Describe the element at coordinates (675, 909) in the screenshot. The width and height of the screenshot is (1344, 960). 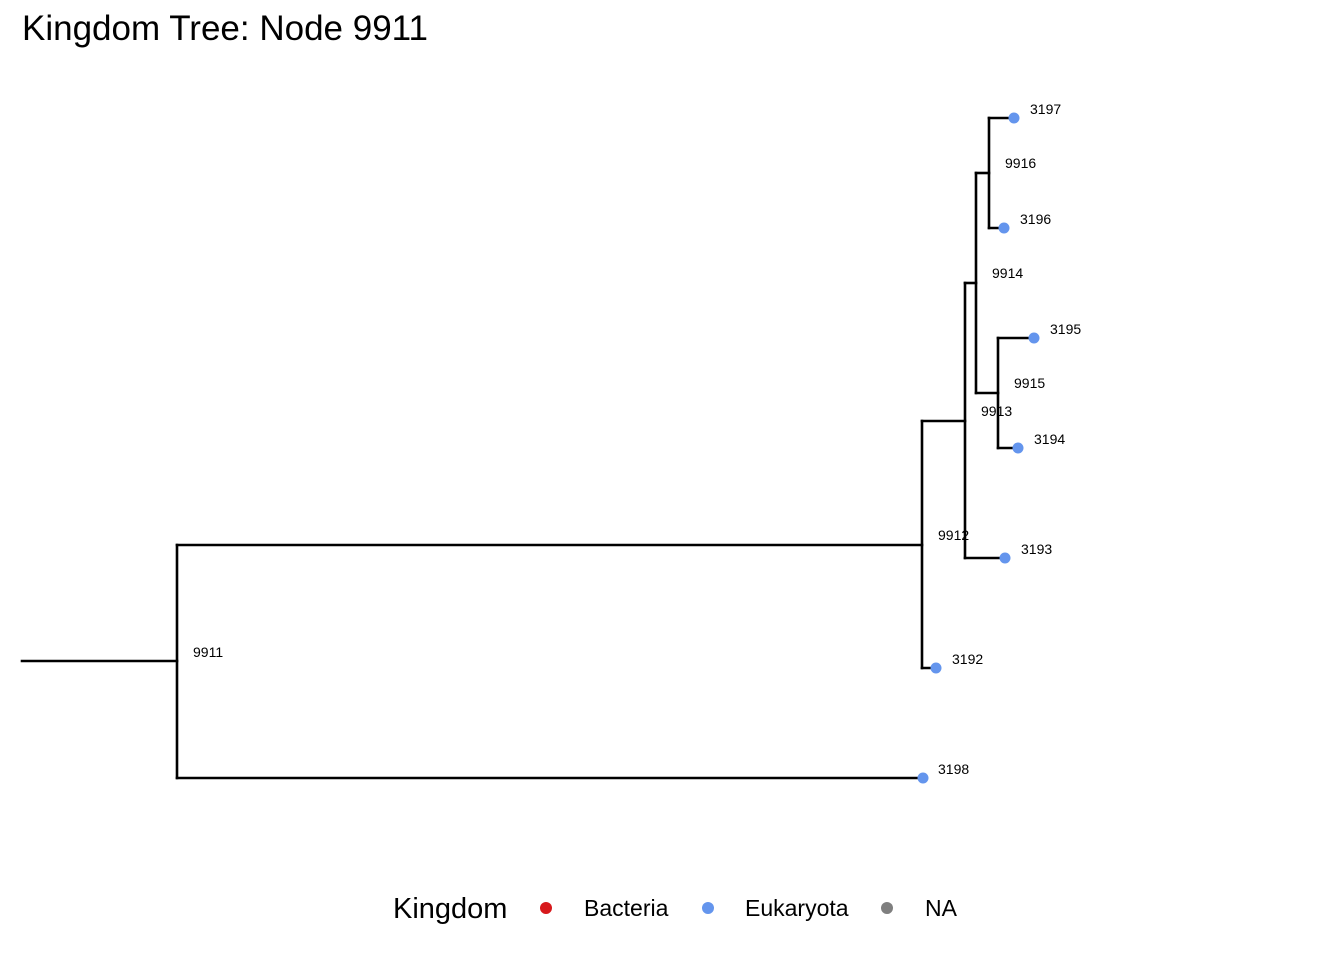
I see `legend: Kingdom Bacteria Eukaryota NA` at that location.